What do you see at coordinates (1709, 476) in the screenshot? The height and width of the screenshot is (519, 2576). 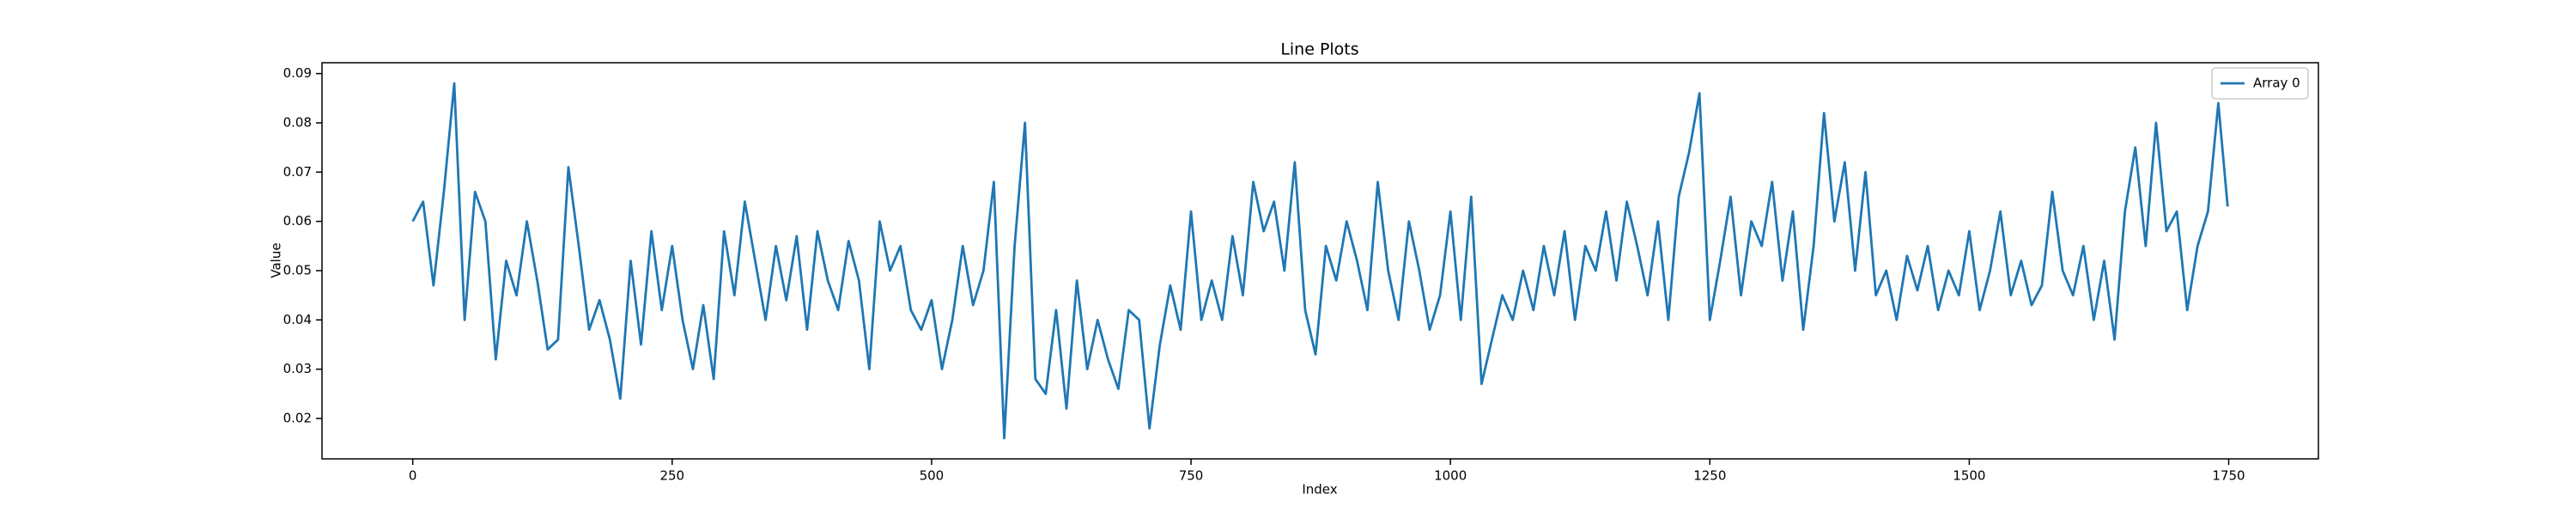 I see `x-tick-label: 1250` at bounding box center [1709, 476].